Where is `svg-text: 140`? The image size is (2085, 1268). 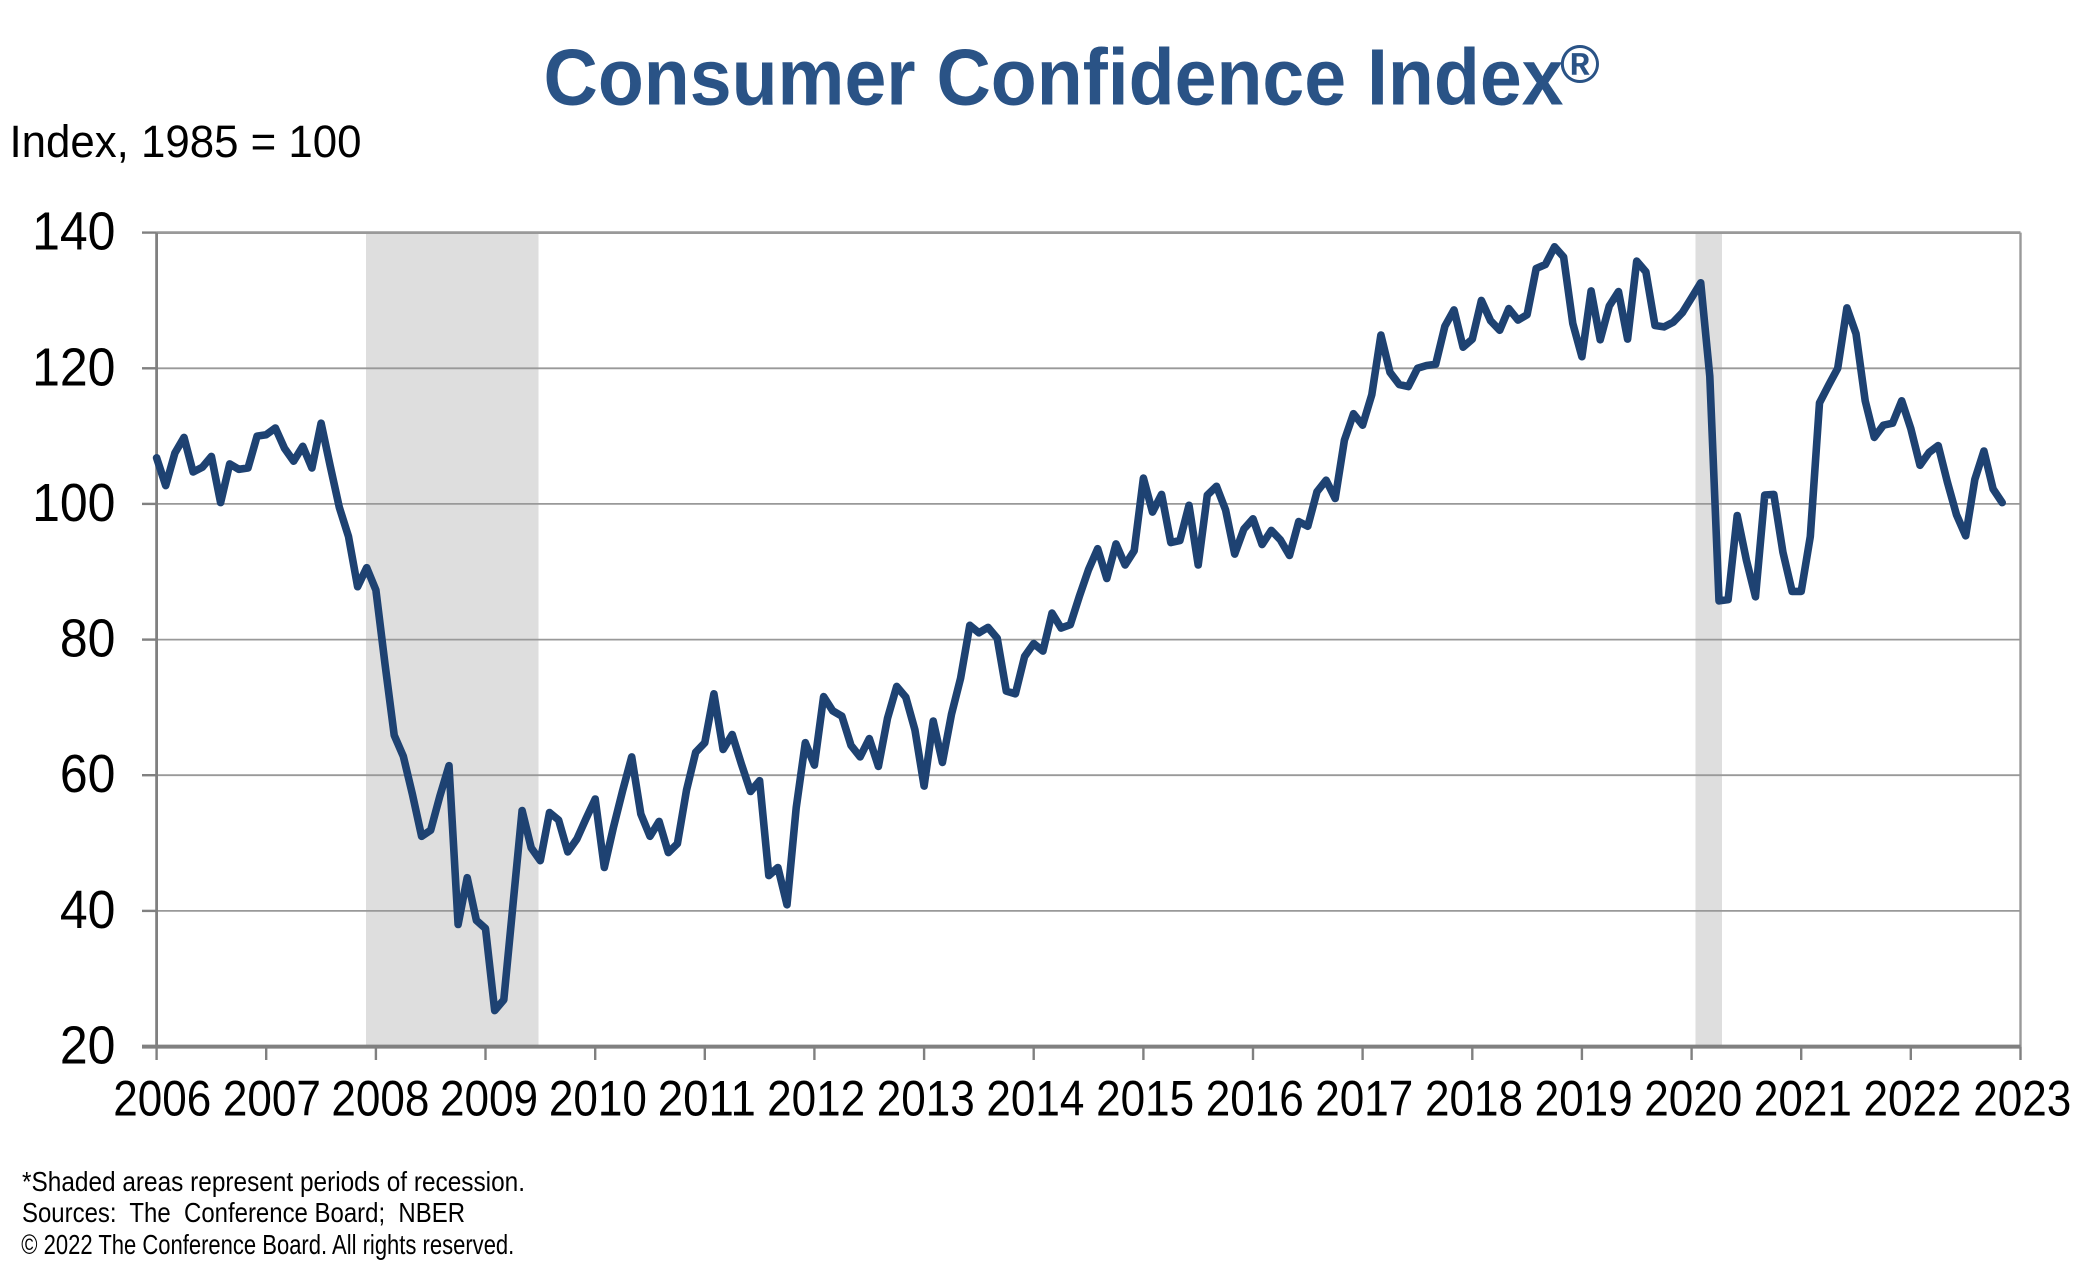
svg-text: 140 is located at coordinates (73, 232).